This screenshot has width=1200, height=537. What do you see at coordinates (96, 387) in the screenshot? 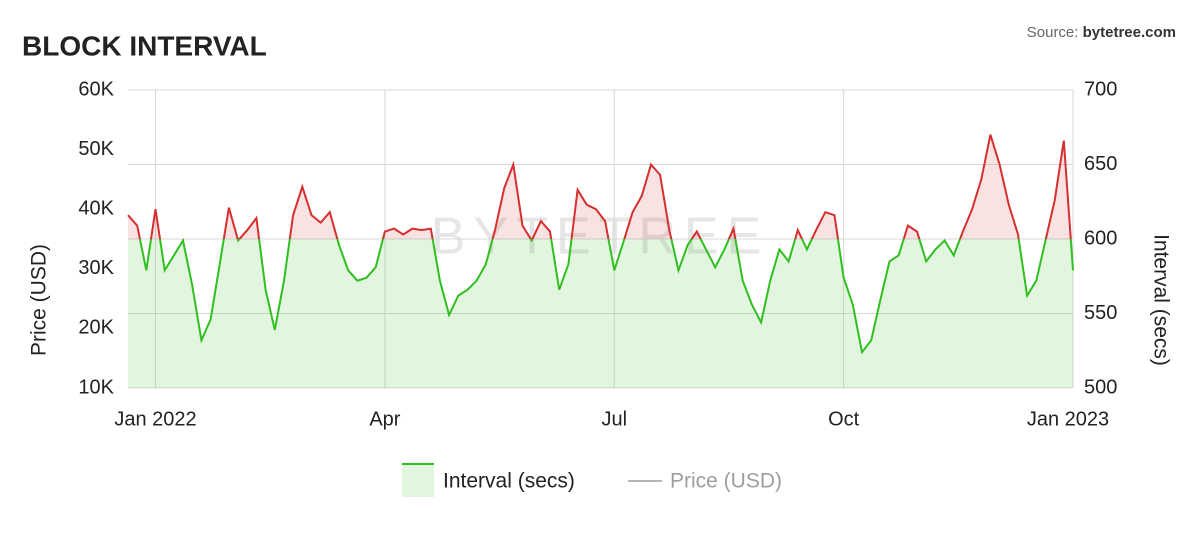
I see `y-tick-label: 10K` at bounding box center [96, 387].